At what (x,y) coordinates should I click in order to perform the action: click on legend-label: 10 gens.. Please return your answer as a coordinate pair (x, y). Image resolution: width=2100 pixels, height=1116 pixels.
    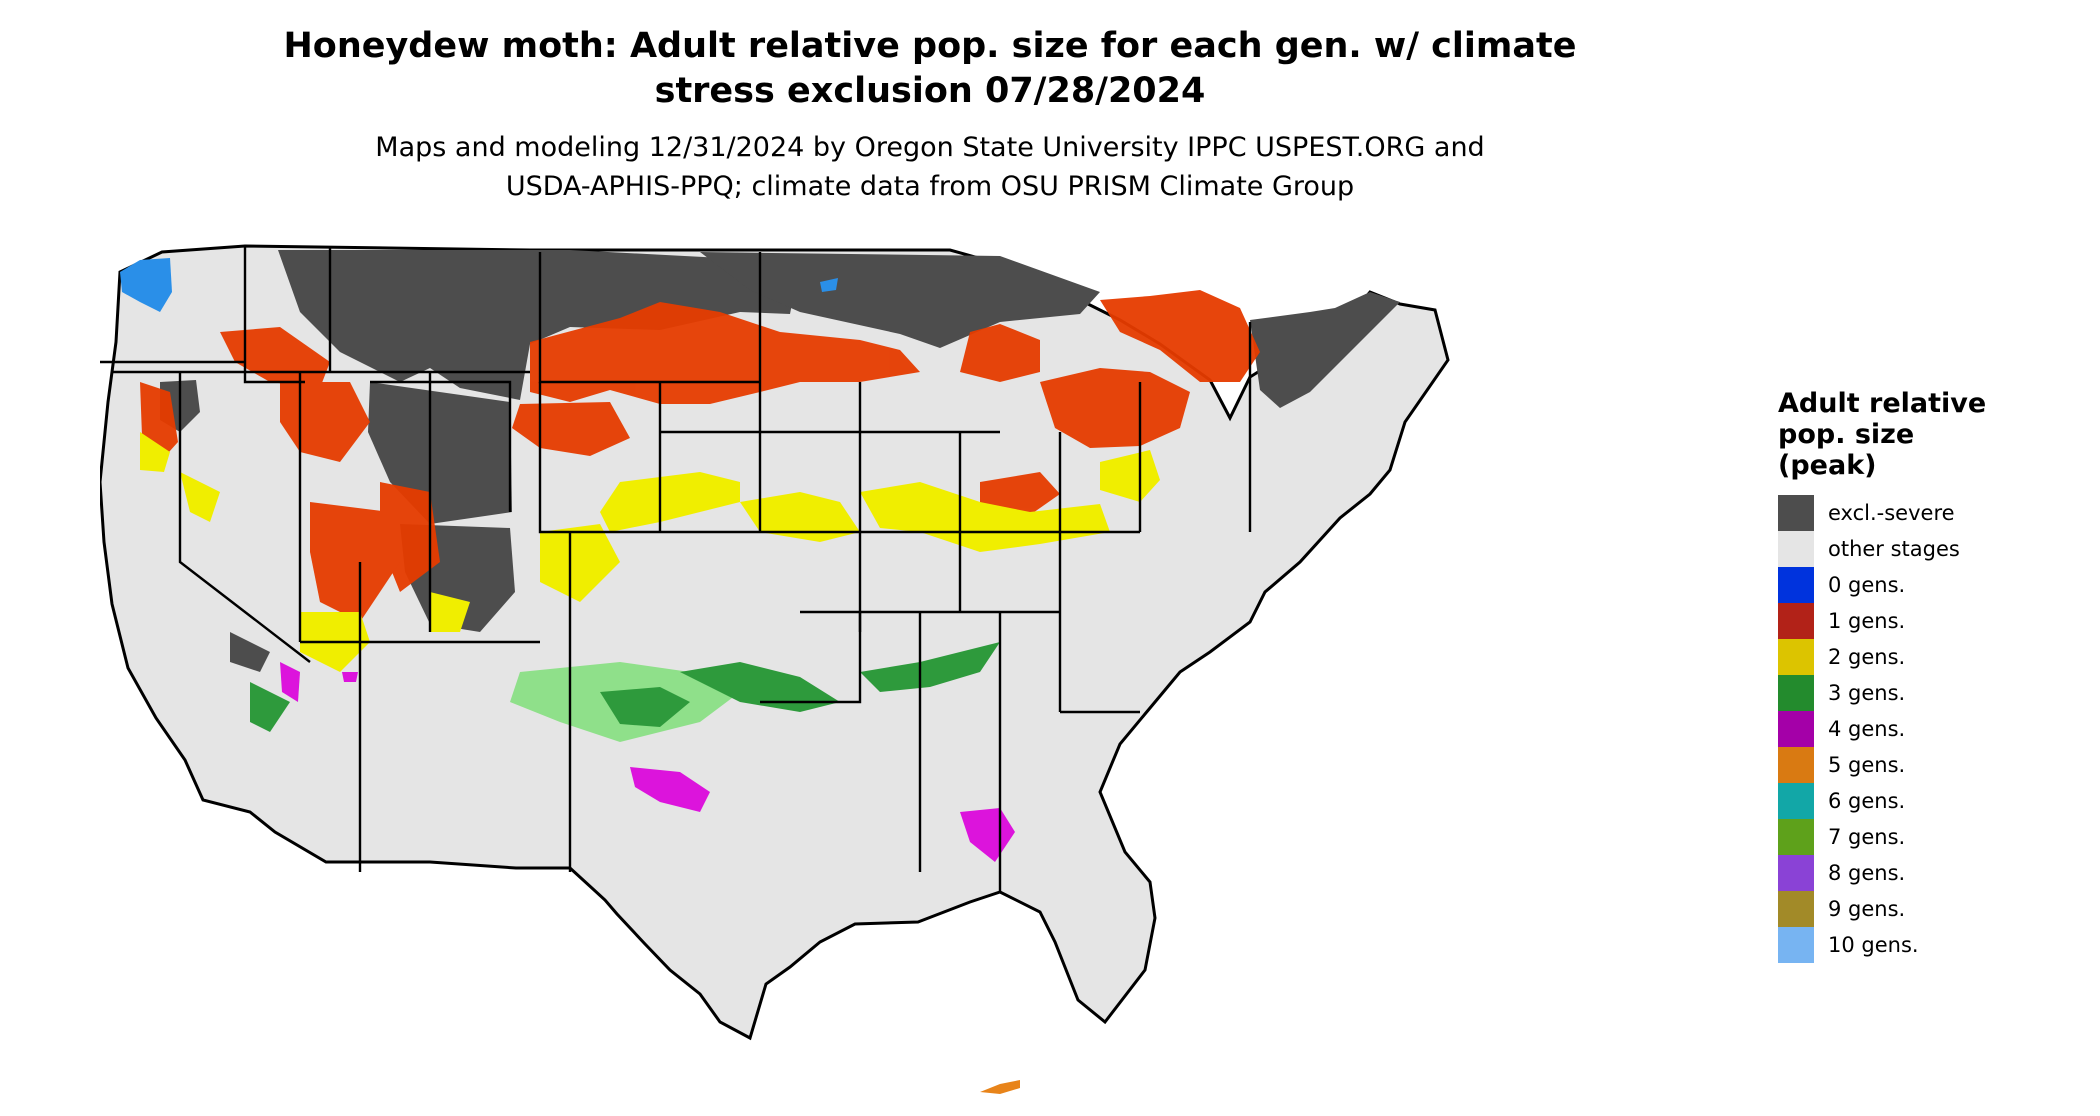
    Looking at the image, I should click on (1873, 945).